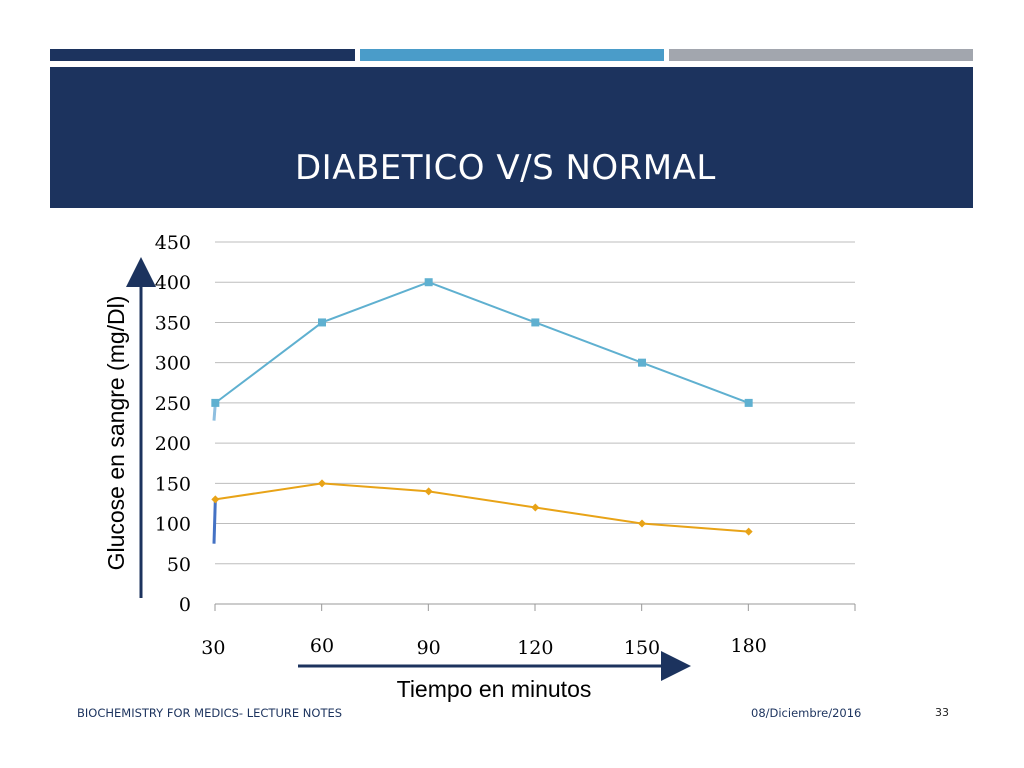 The image size is (1024, 768). What do you see at coordinates (173, 404) in the screenshot?
I see `y-tick-label: 250` at bounding box center [173, 404].